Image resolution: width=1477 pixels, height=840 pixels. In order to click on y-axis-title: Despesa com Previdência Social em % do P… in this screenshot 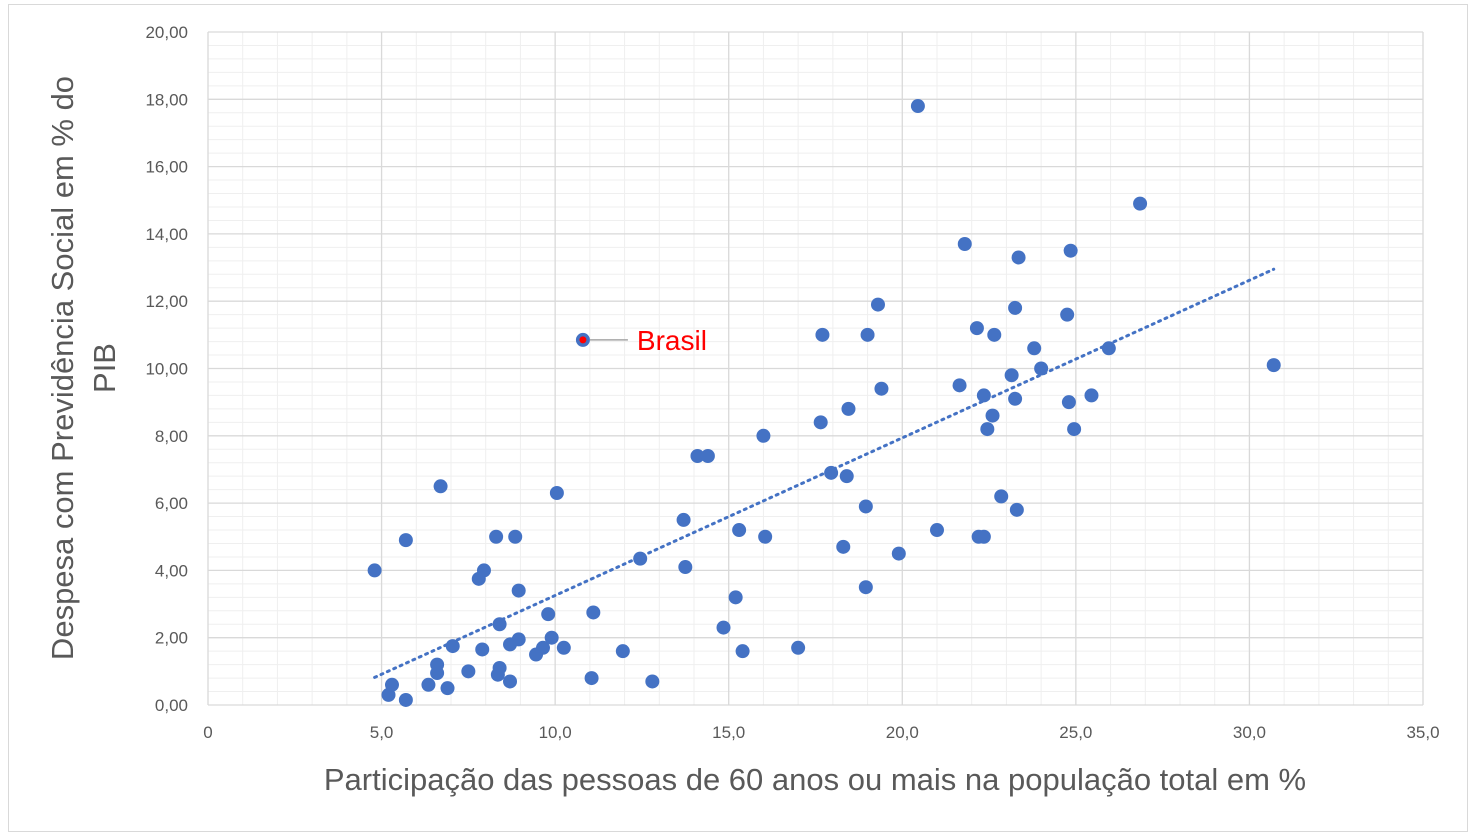, I will do `click(83, 368)`.